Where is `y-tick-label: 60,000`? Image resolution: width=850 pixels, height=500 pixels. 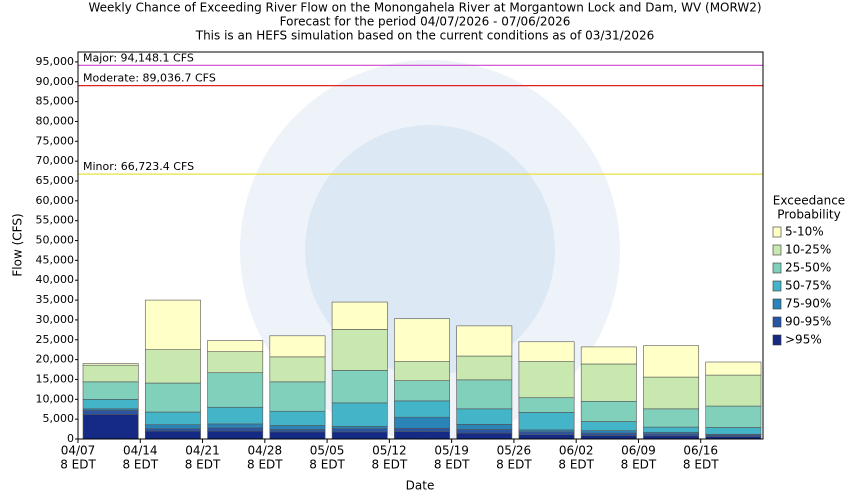
y-tick-label: 60,000 is located at coordinates (55, 200).